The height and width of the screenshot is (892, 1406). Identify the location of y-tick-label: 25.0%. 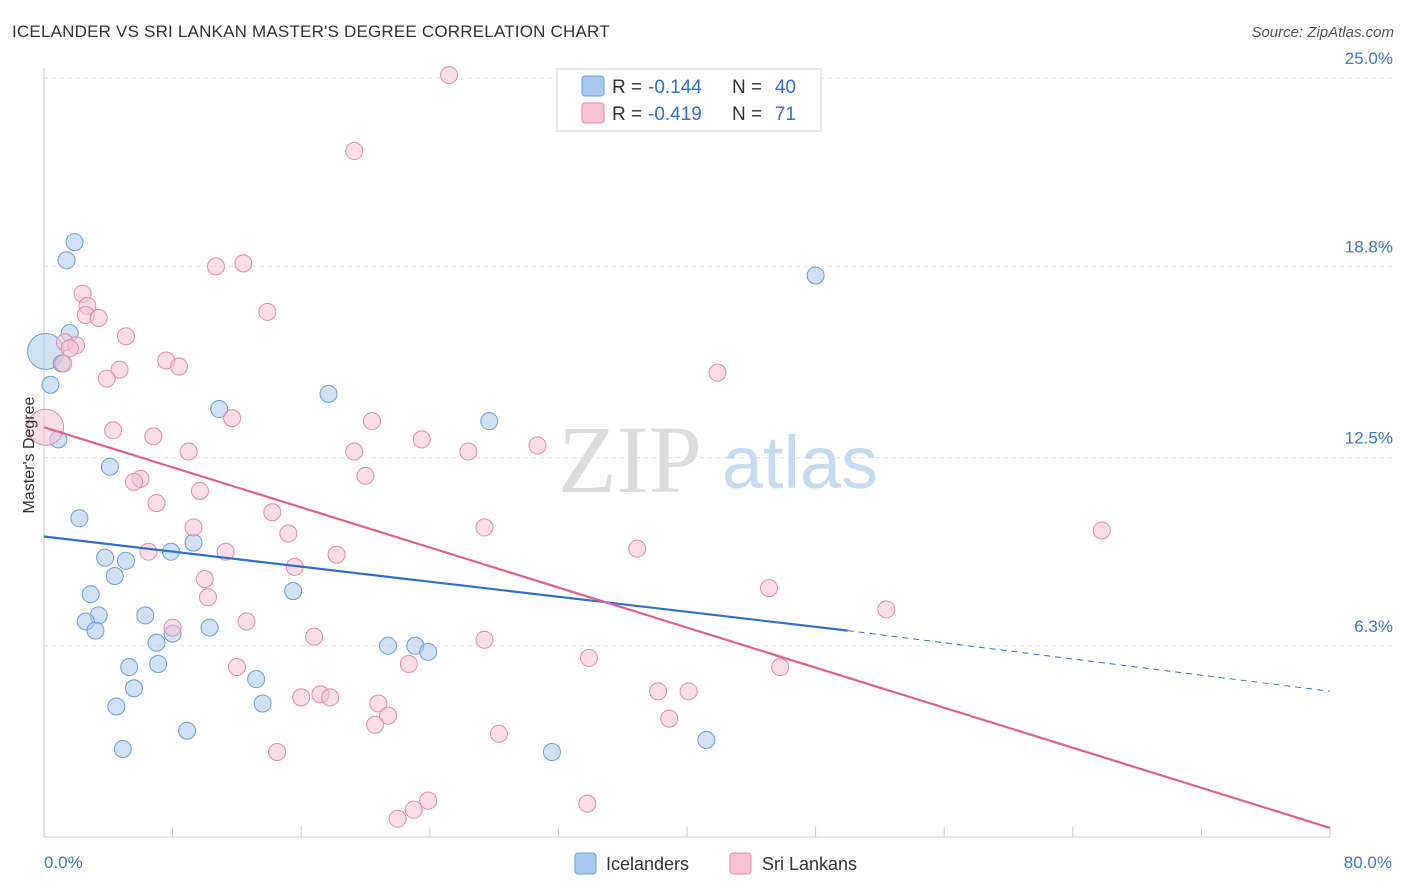
(1369, 58).